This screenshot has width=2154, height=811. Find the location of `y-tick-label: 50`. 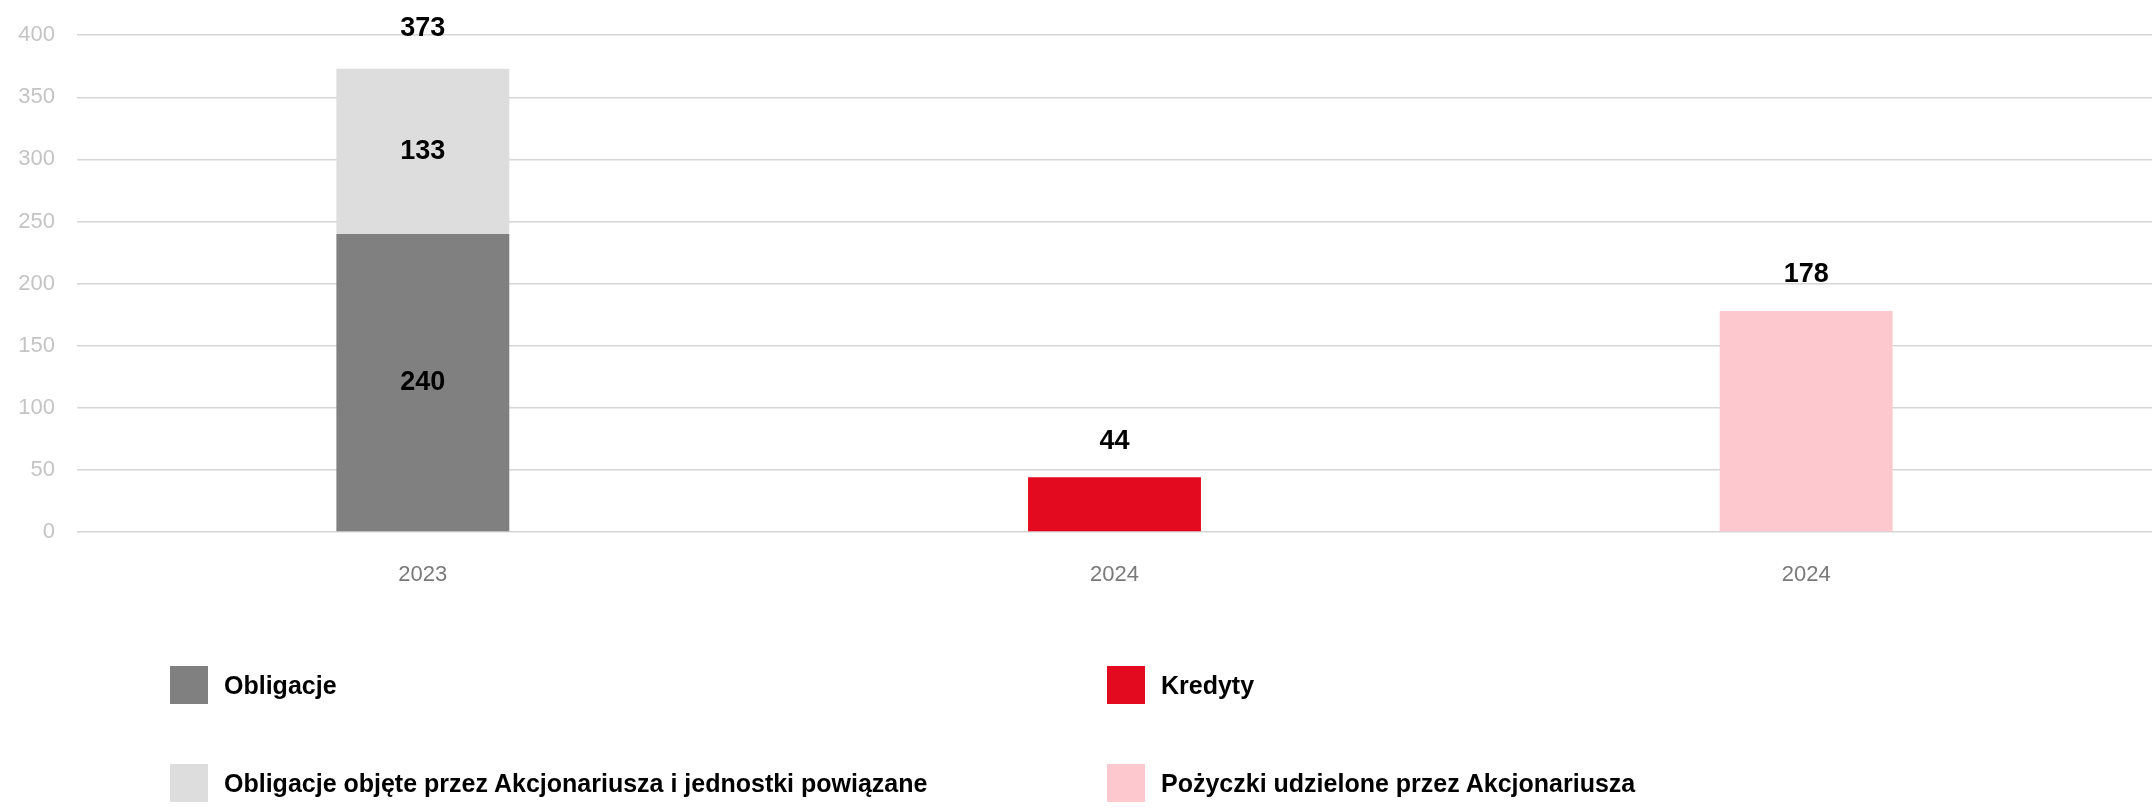

y-tick-label: 50 is located at coordinates (42, 468).